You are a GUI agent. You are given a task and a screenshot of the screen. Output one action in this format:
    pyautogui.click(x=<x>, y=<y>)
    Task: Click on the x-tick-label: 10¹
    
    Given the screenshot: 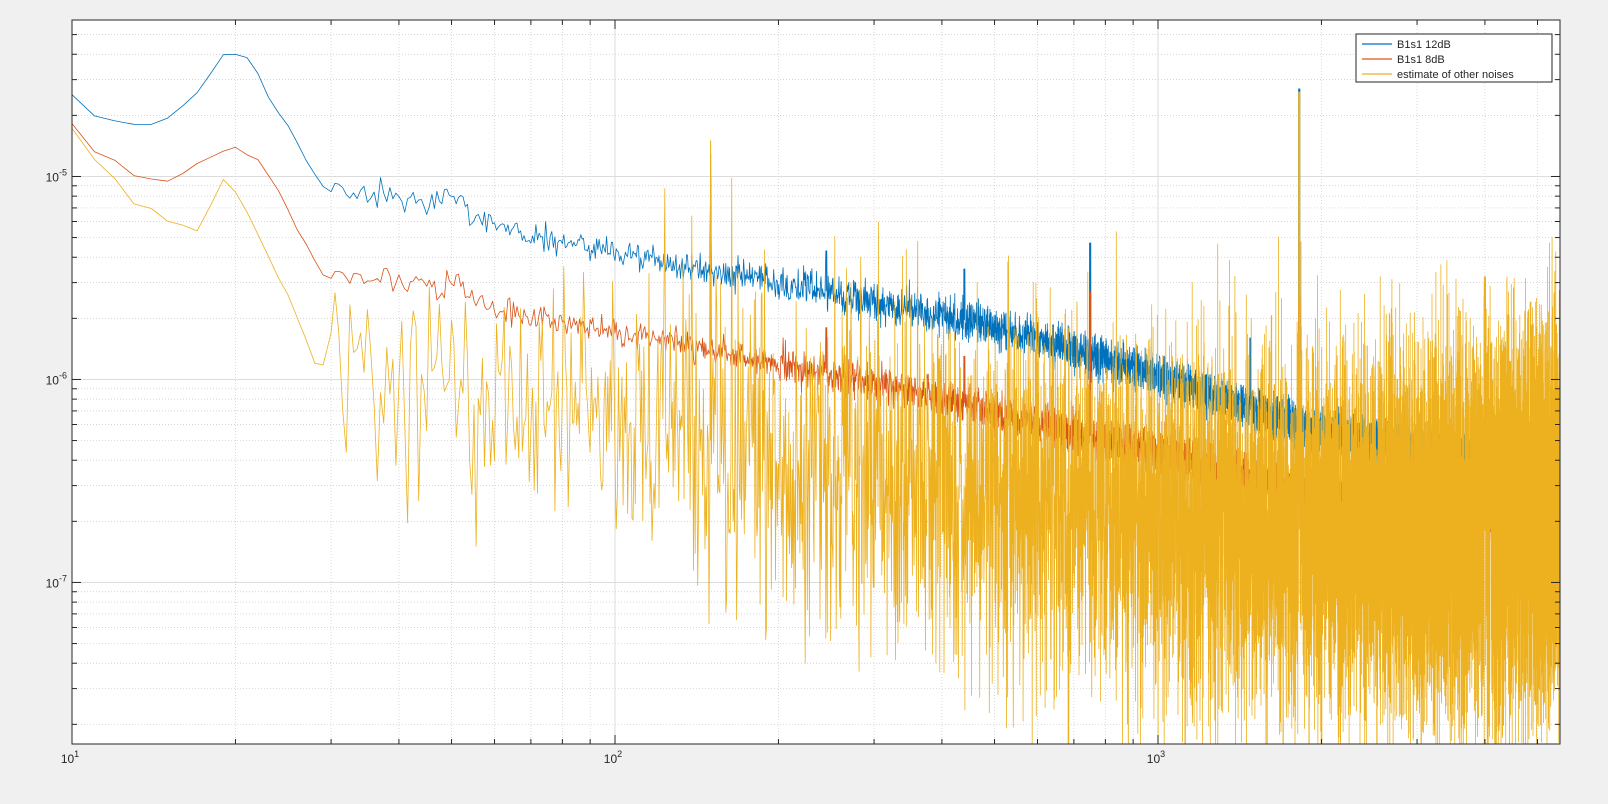 What is the action you would take?
    pyautogui.click(x=70, y=757)
    